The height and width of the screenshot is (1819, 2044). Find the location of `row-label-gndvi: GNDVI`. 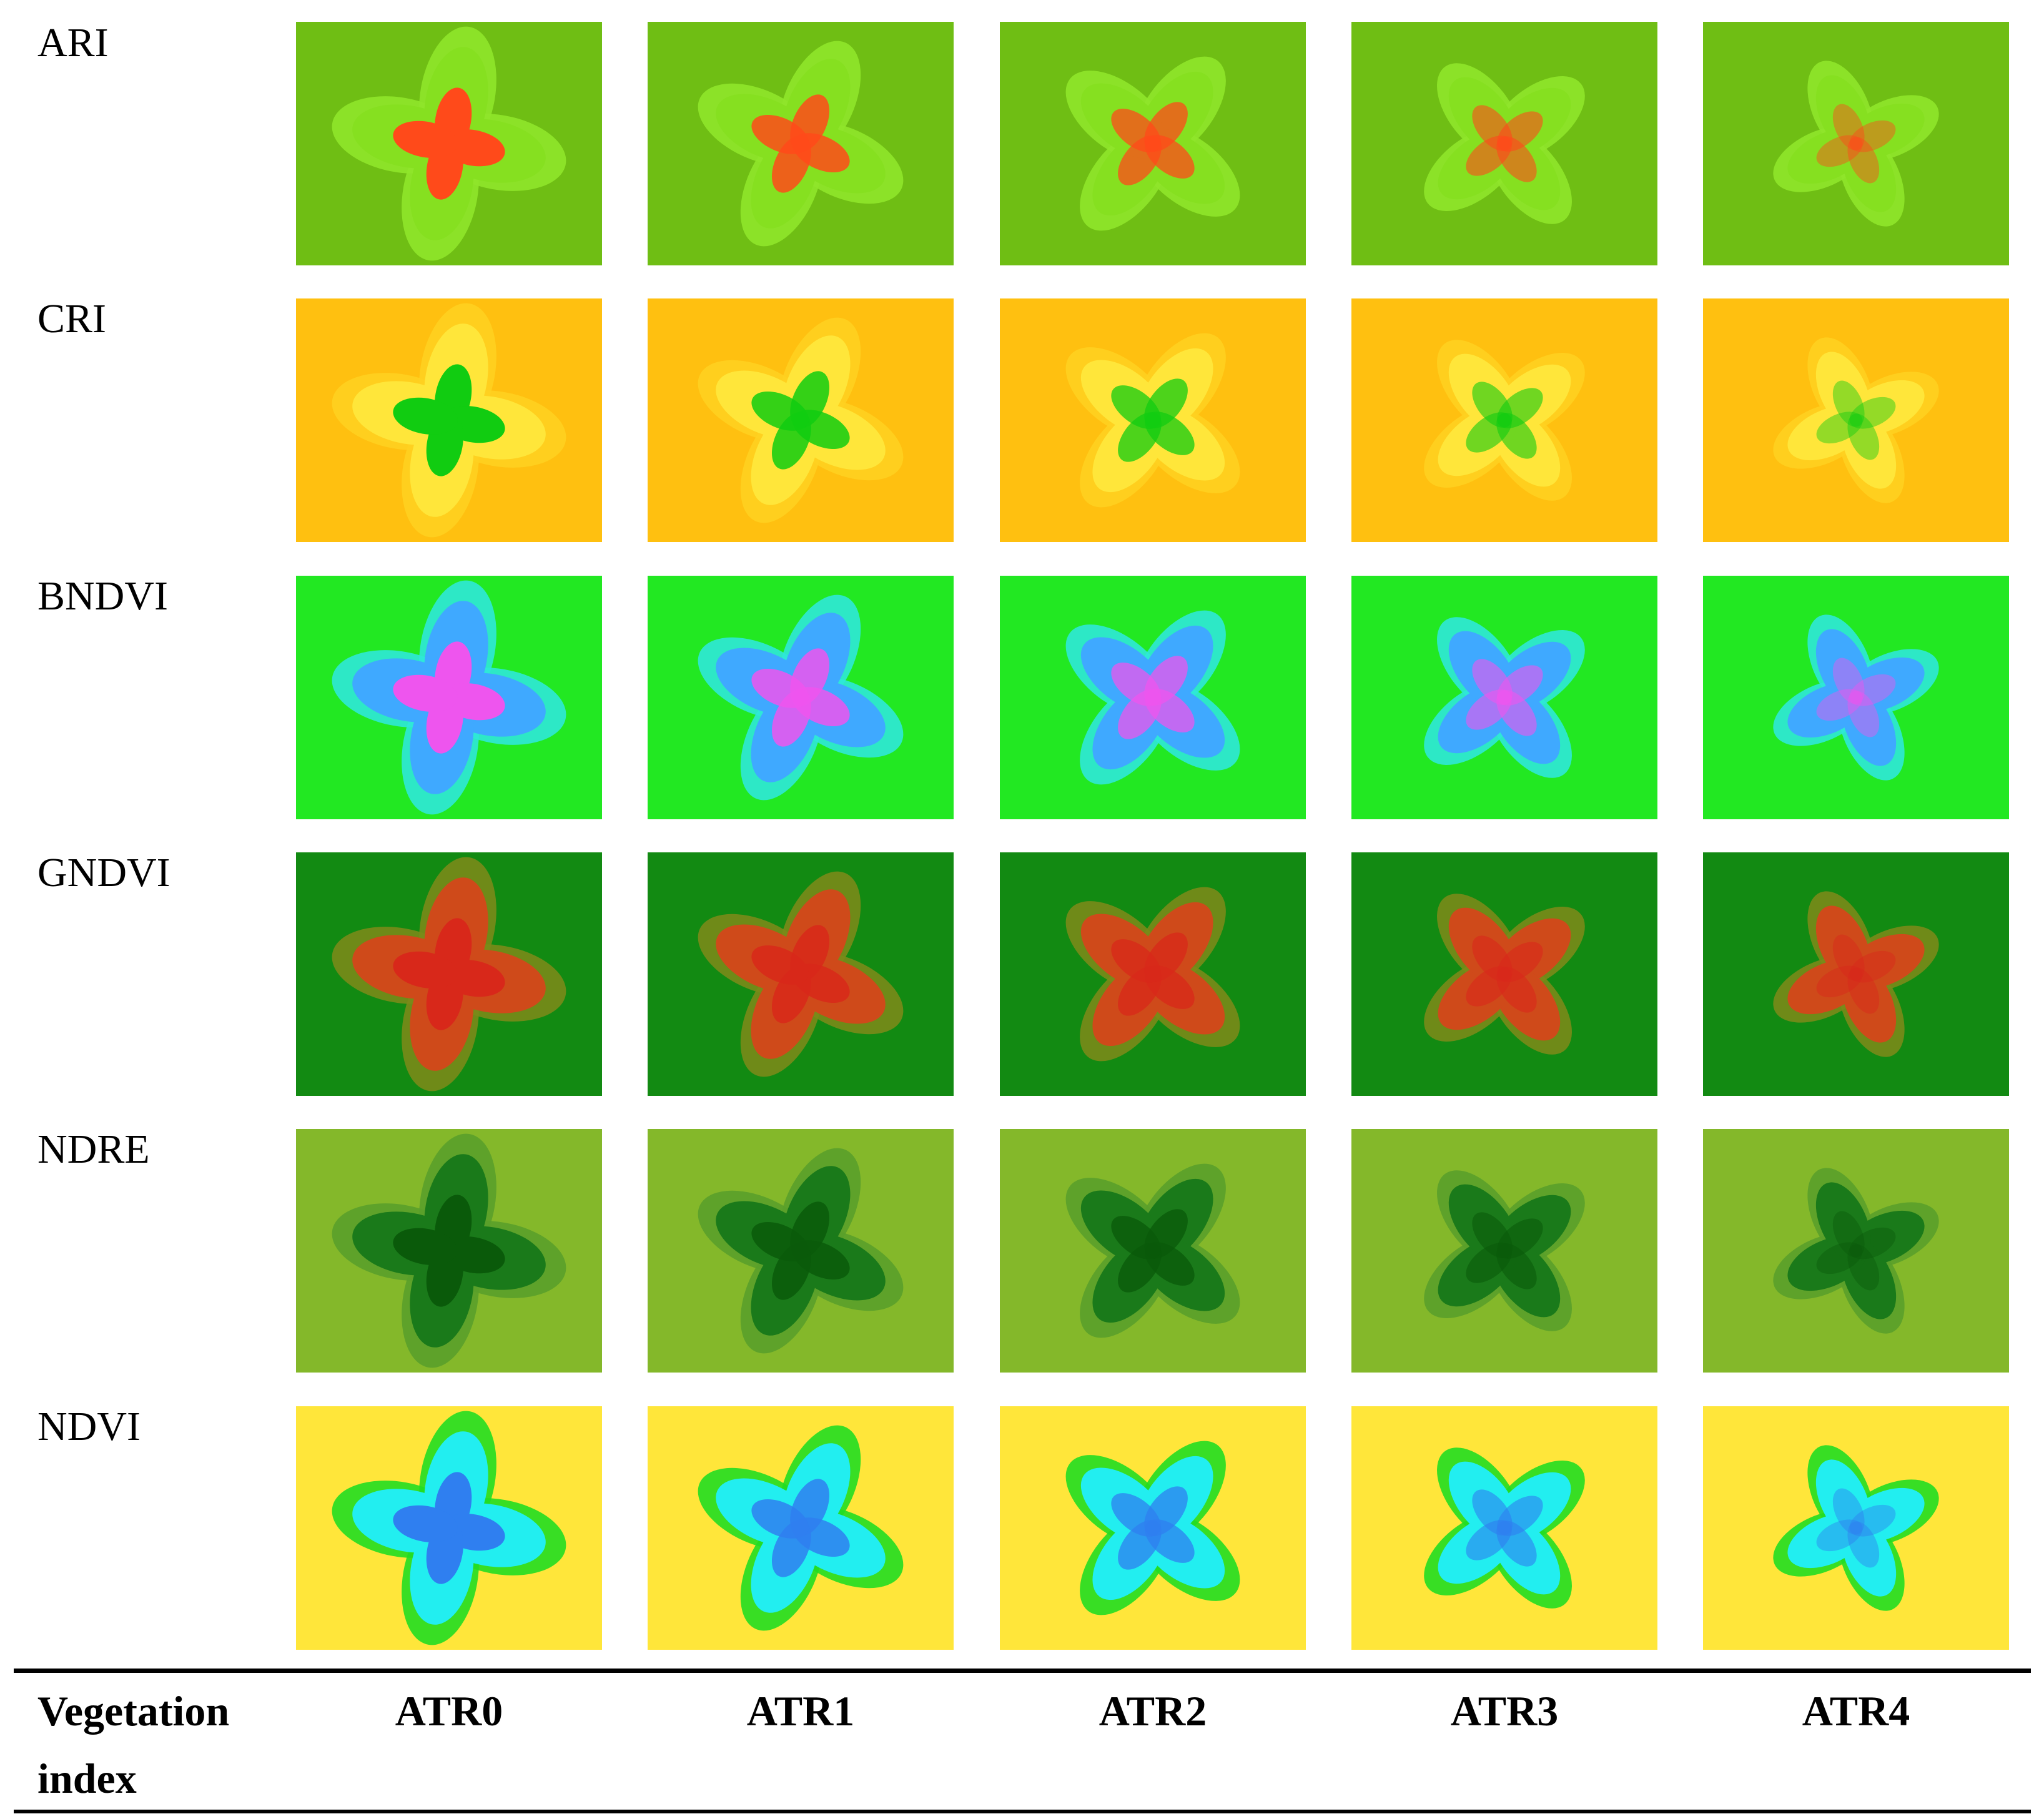

row-label-gndvi: GNDVI is located at coordinates (104, 872).